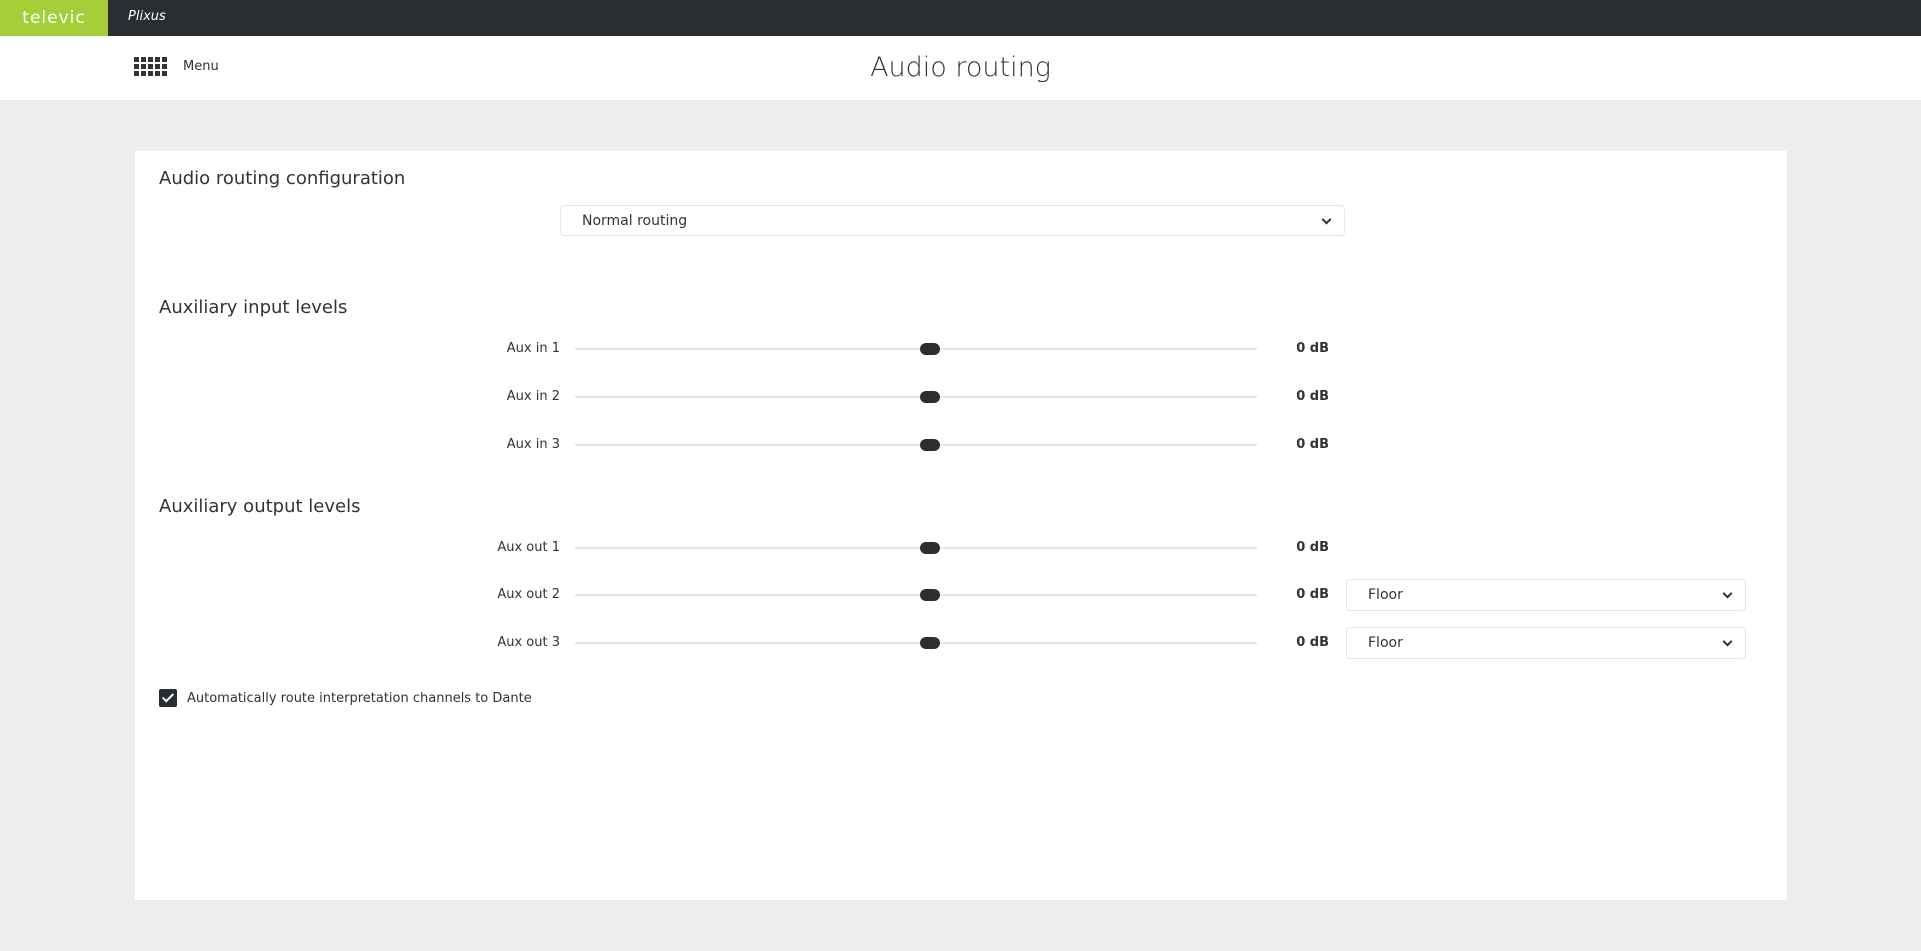 Image resolution: width=1921 pixels, height=951 pixels. I want to click on level-label: Aux in 2, so click(533, 396).